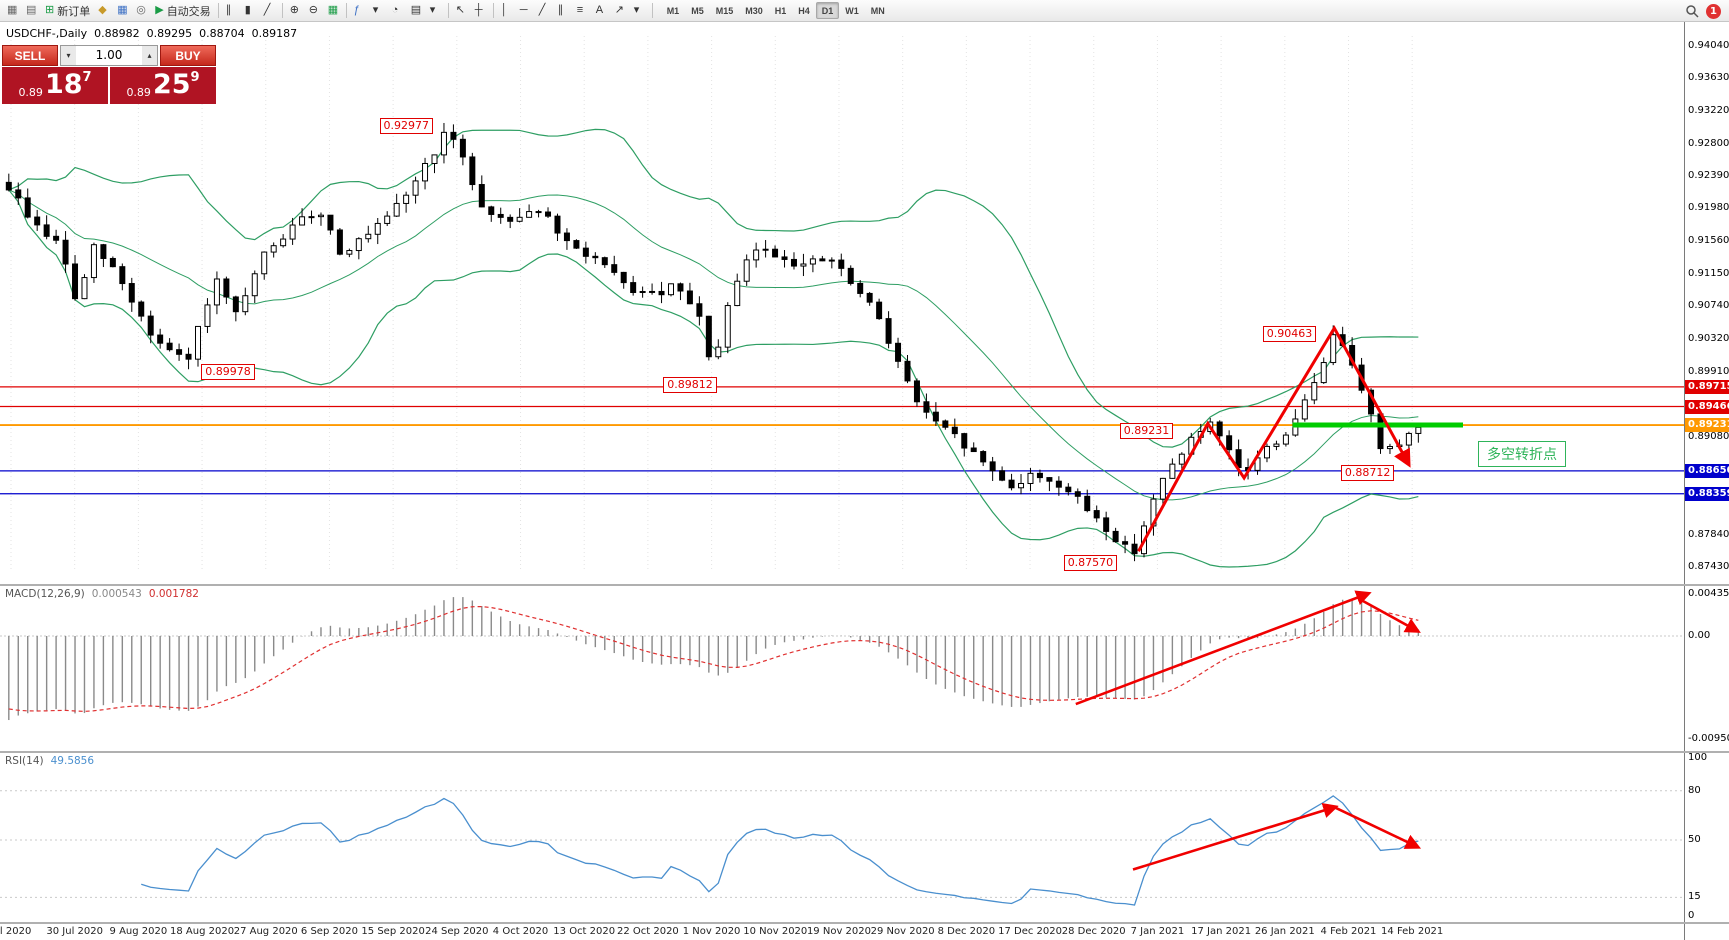  What do you see at coordinates (1707, 406) in the screenshot?
I see `axis-price-badge: 0.89466` at bounding box center [1707, 406].